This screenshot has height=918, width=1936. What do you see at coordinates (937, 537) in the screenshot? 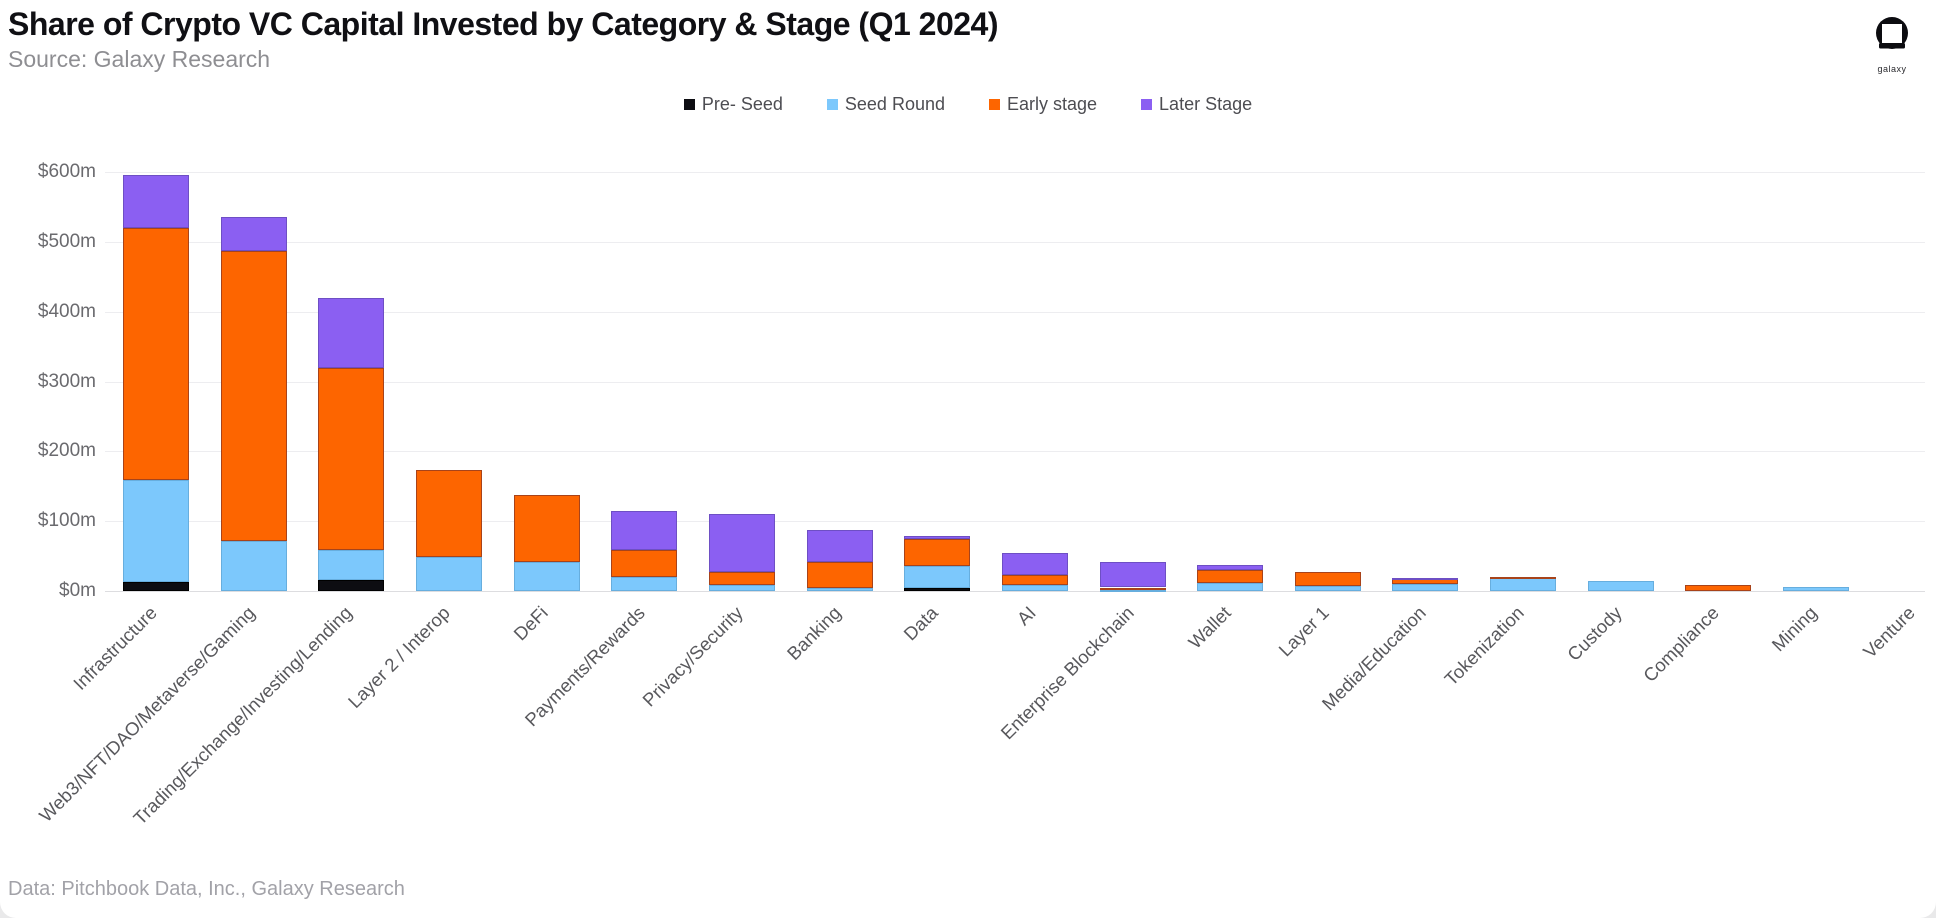
I see `bar-segment-later-stage-data` at bounding box center [937, 537].